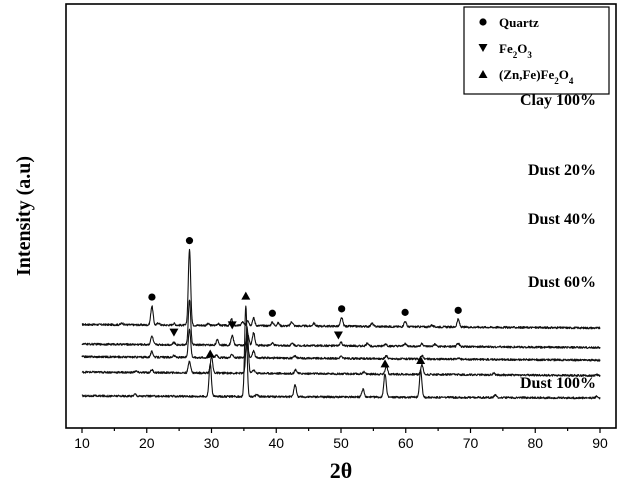 This screenshot has height=489, width=635. Describe the element at coordinates (341, 443) in the screenshot. I see `x-tick-label: 50` at that location.